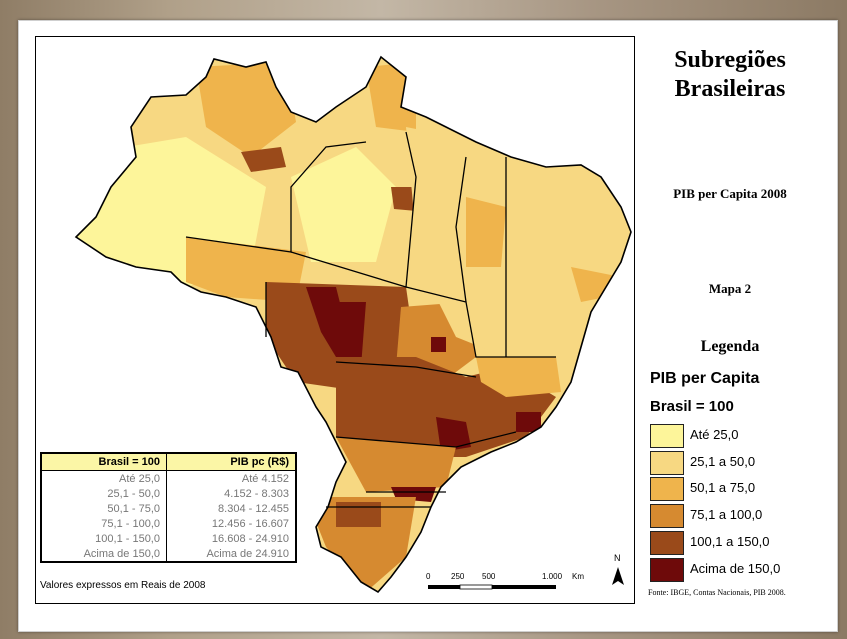 This screenshot has height=639, width=847. Describe the element at coordinates (123, 585) in the screenshot. I see `units-note: Valores expressos em Reais de 2008` at that location.